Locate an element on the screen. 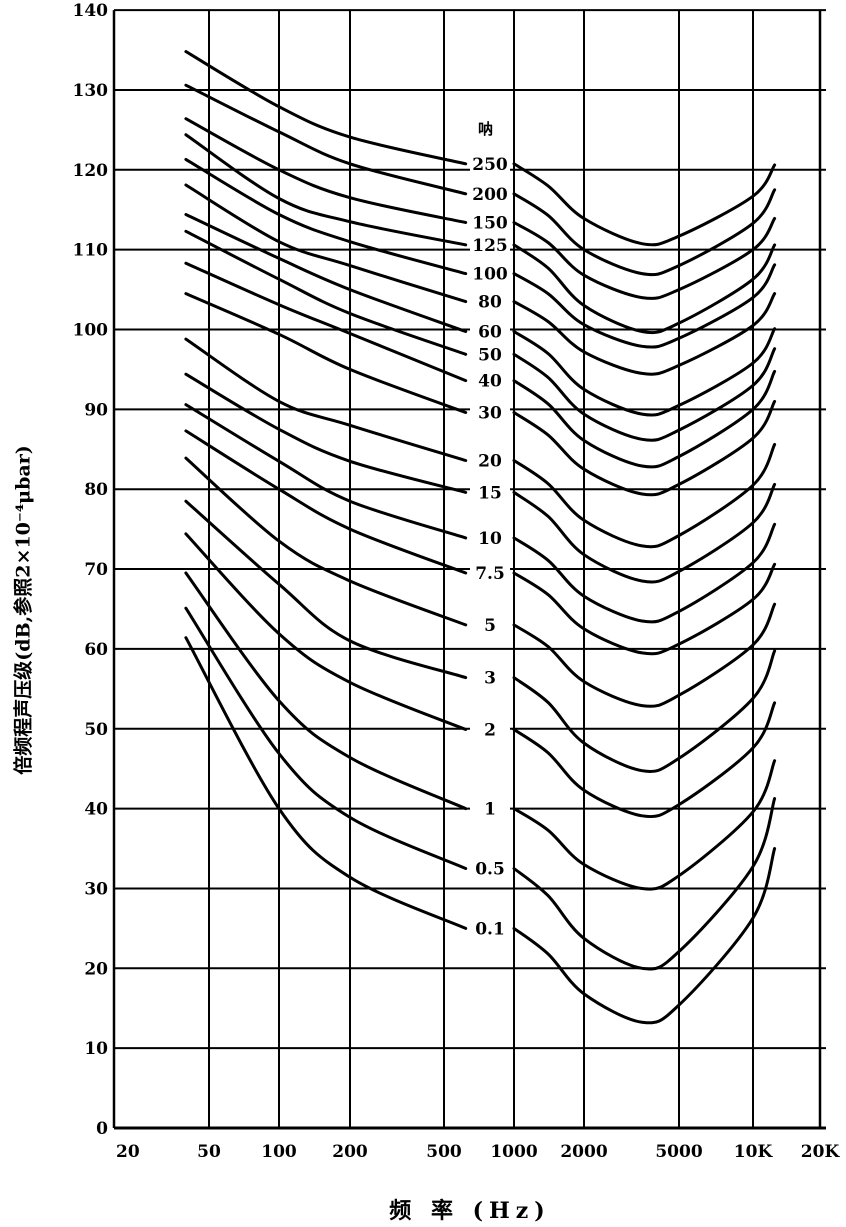  x-tick-label: 1000 is located at coordinates (513, 1152).